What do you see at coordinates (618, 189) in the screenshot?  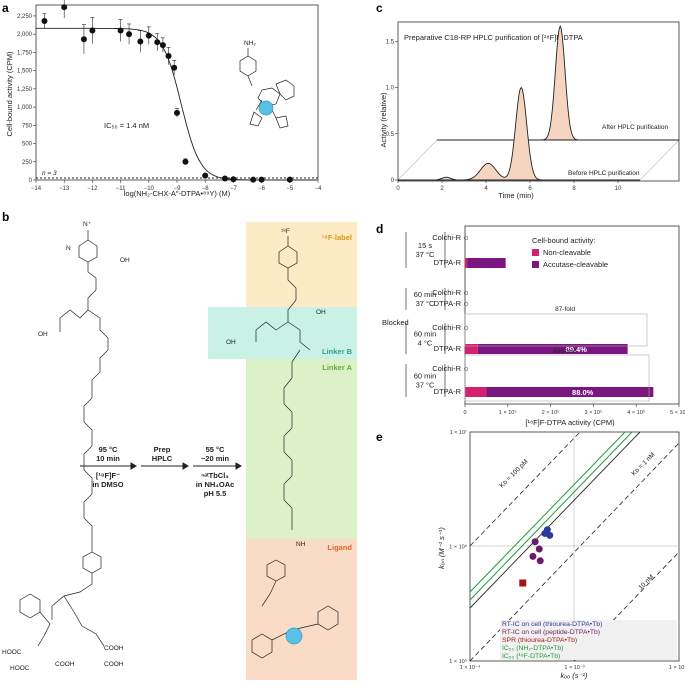 I see `xtick-label: 10` at bounding box center [618, 189].